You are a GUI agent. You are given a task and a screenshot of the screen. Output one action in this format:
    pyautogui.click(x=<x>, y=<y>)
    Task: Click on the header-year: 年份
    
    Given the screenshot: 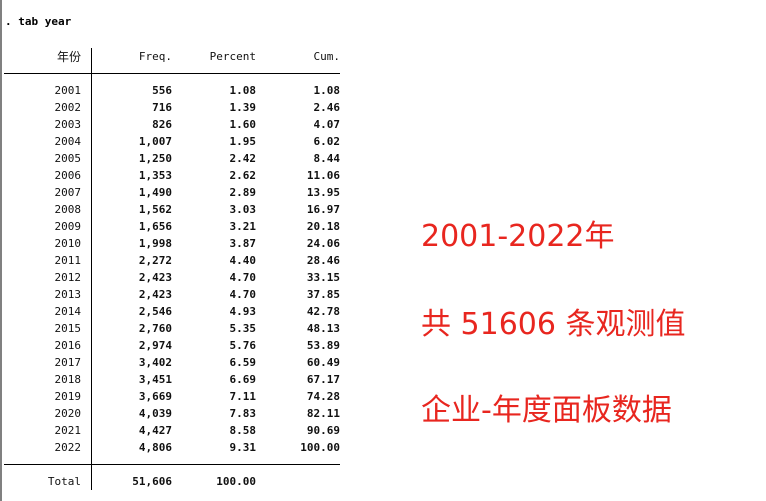 What is the action you would take?
    pyautogui.click(x=68, y=57)
    